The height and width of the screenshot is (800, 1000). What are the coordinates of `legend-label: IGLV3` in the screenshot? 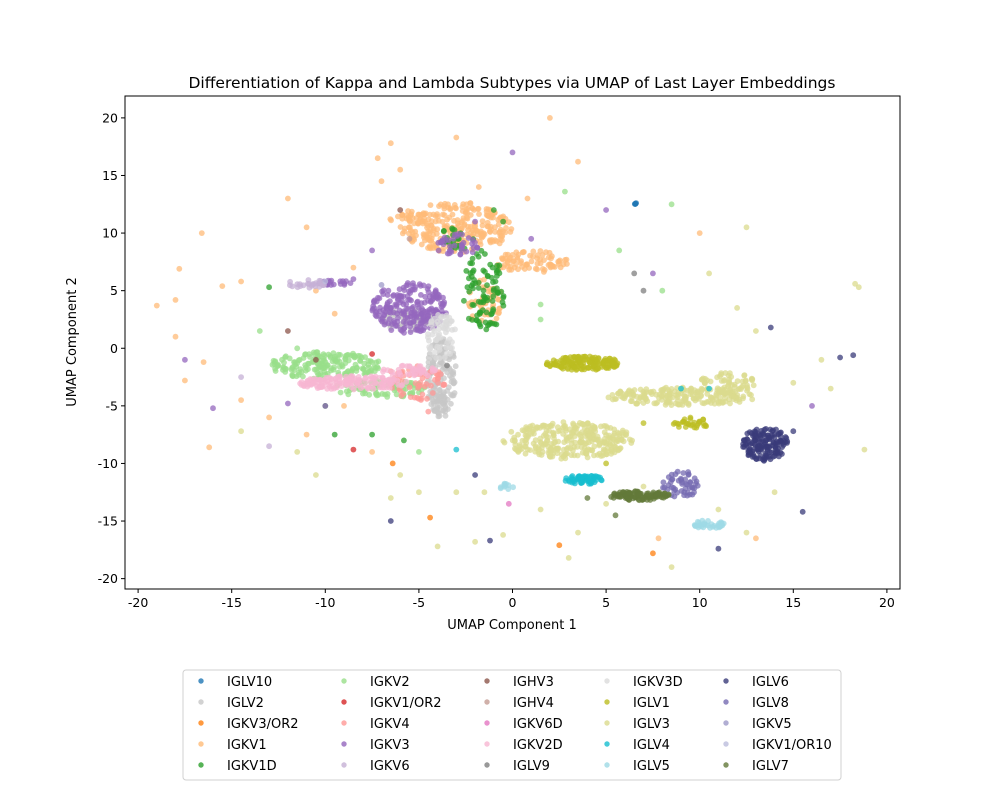 It's located at (651, 724).